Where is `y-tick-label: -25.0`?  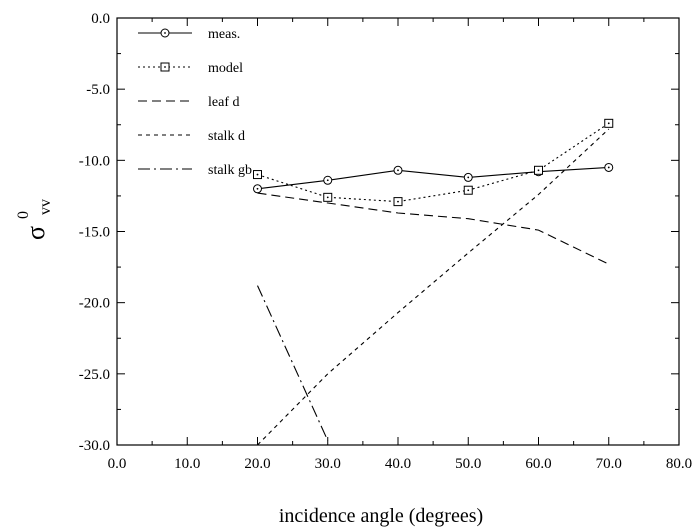
y-tick-label: -25.0 is located at coordinates (94, 375).